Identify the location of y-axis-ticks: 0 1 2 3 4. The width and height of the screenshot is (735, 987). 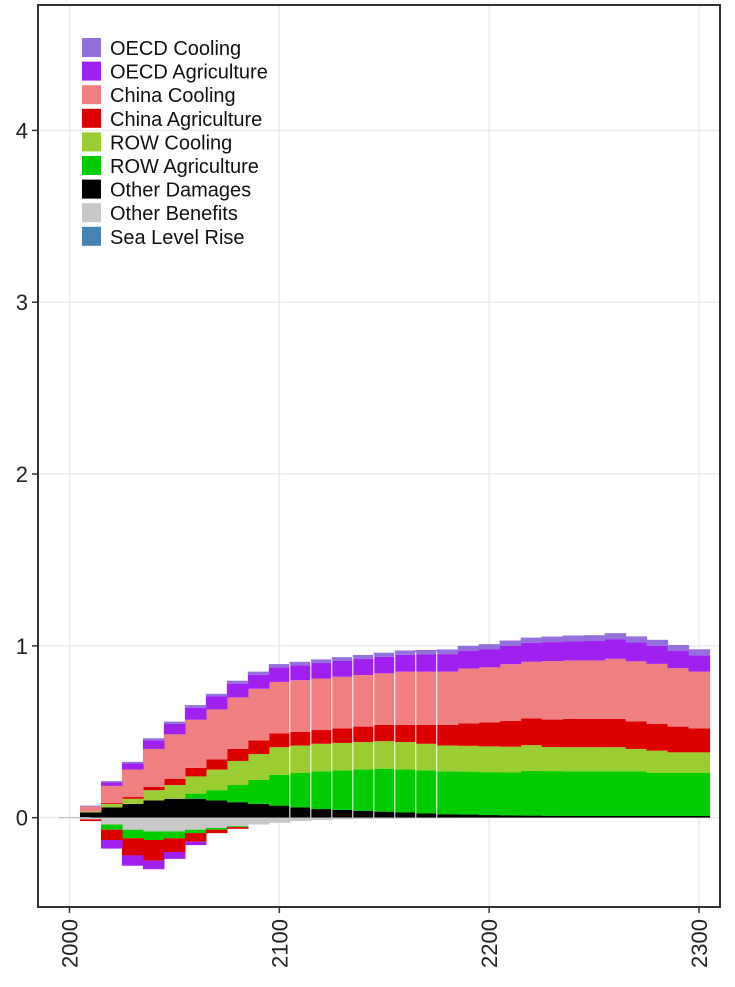
(27, 474).